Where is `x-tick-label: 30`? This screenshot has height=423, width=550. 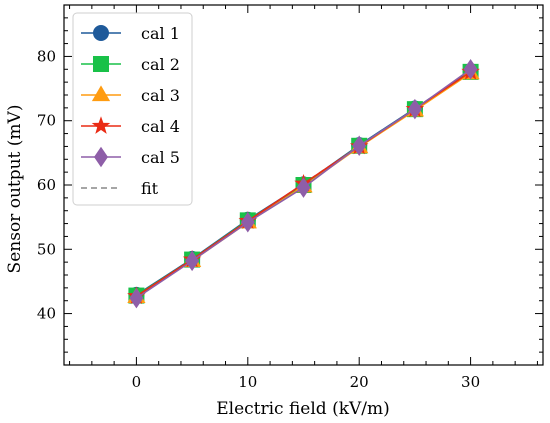
x-tick-label: 30 is located at coordinates (470, 382).